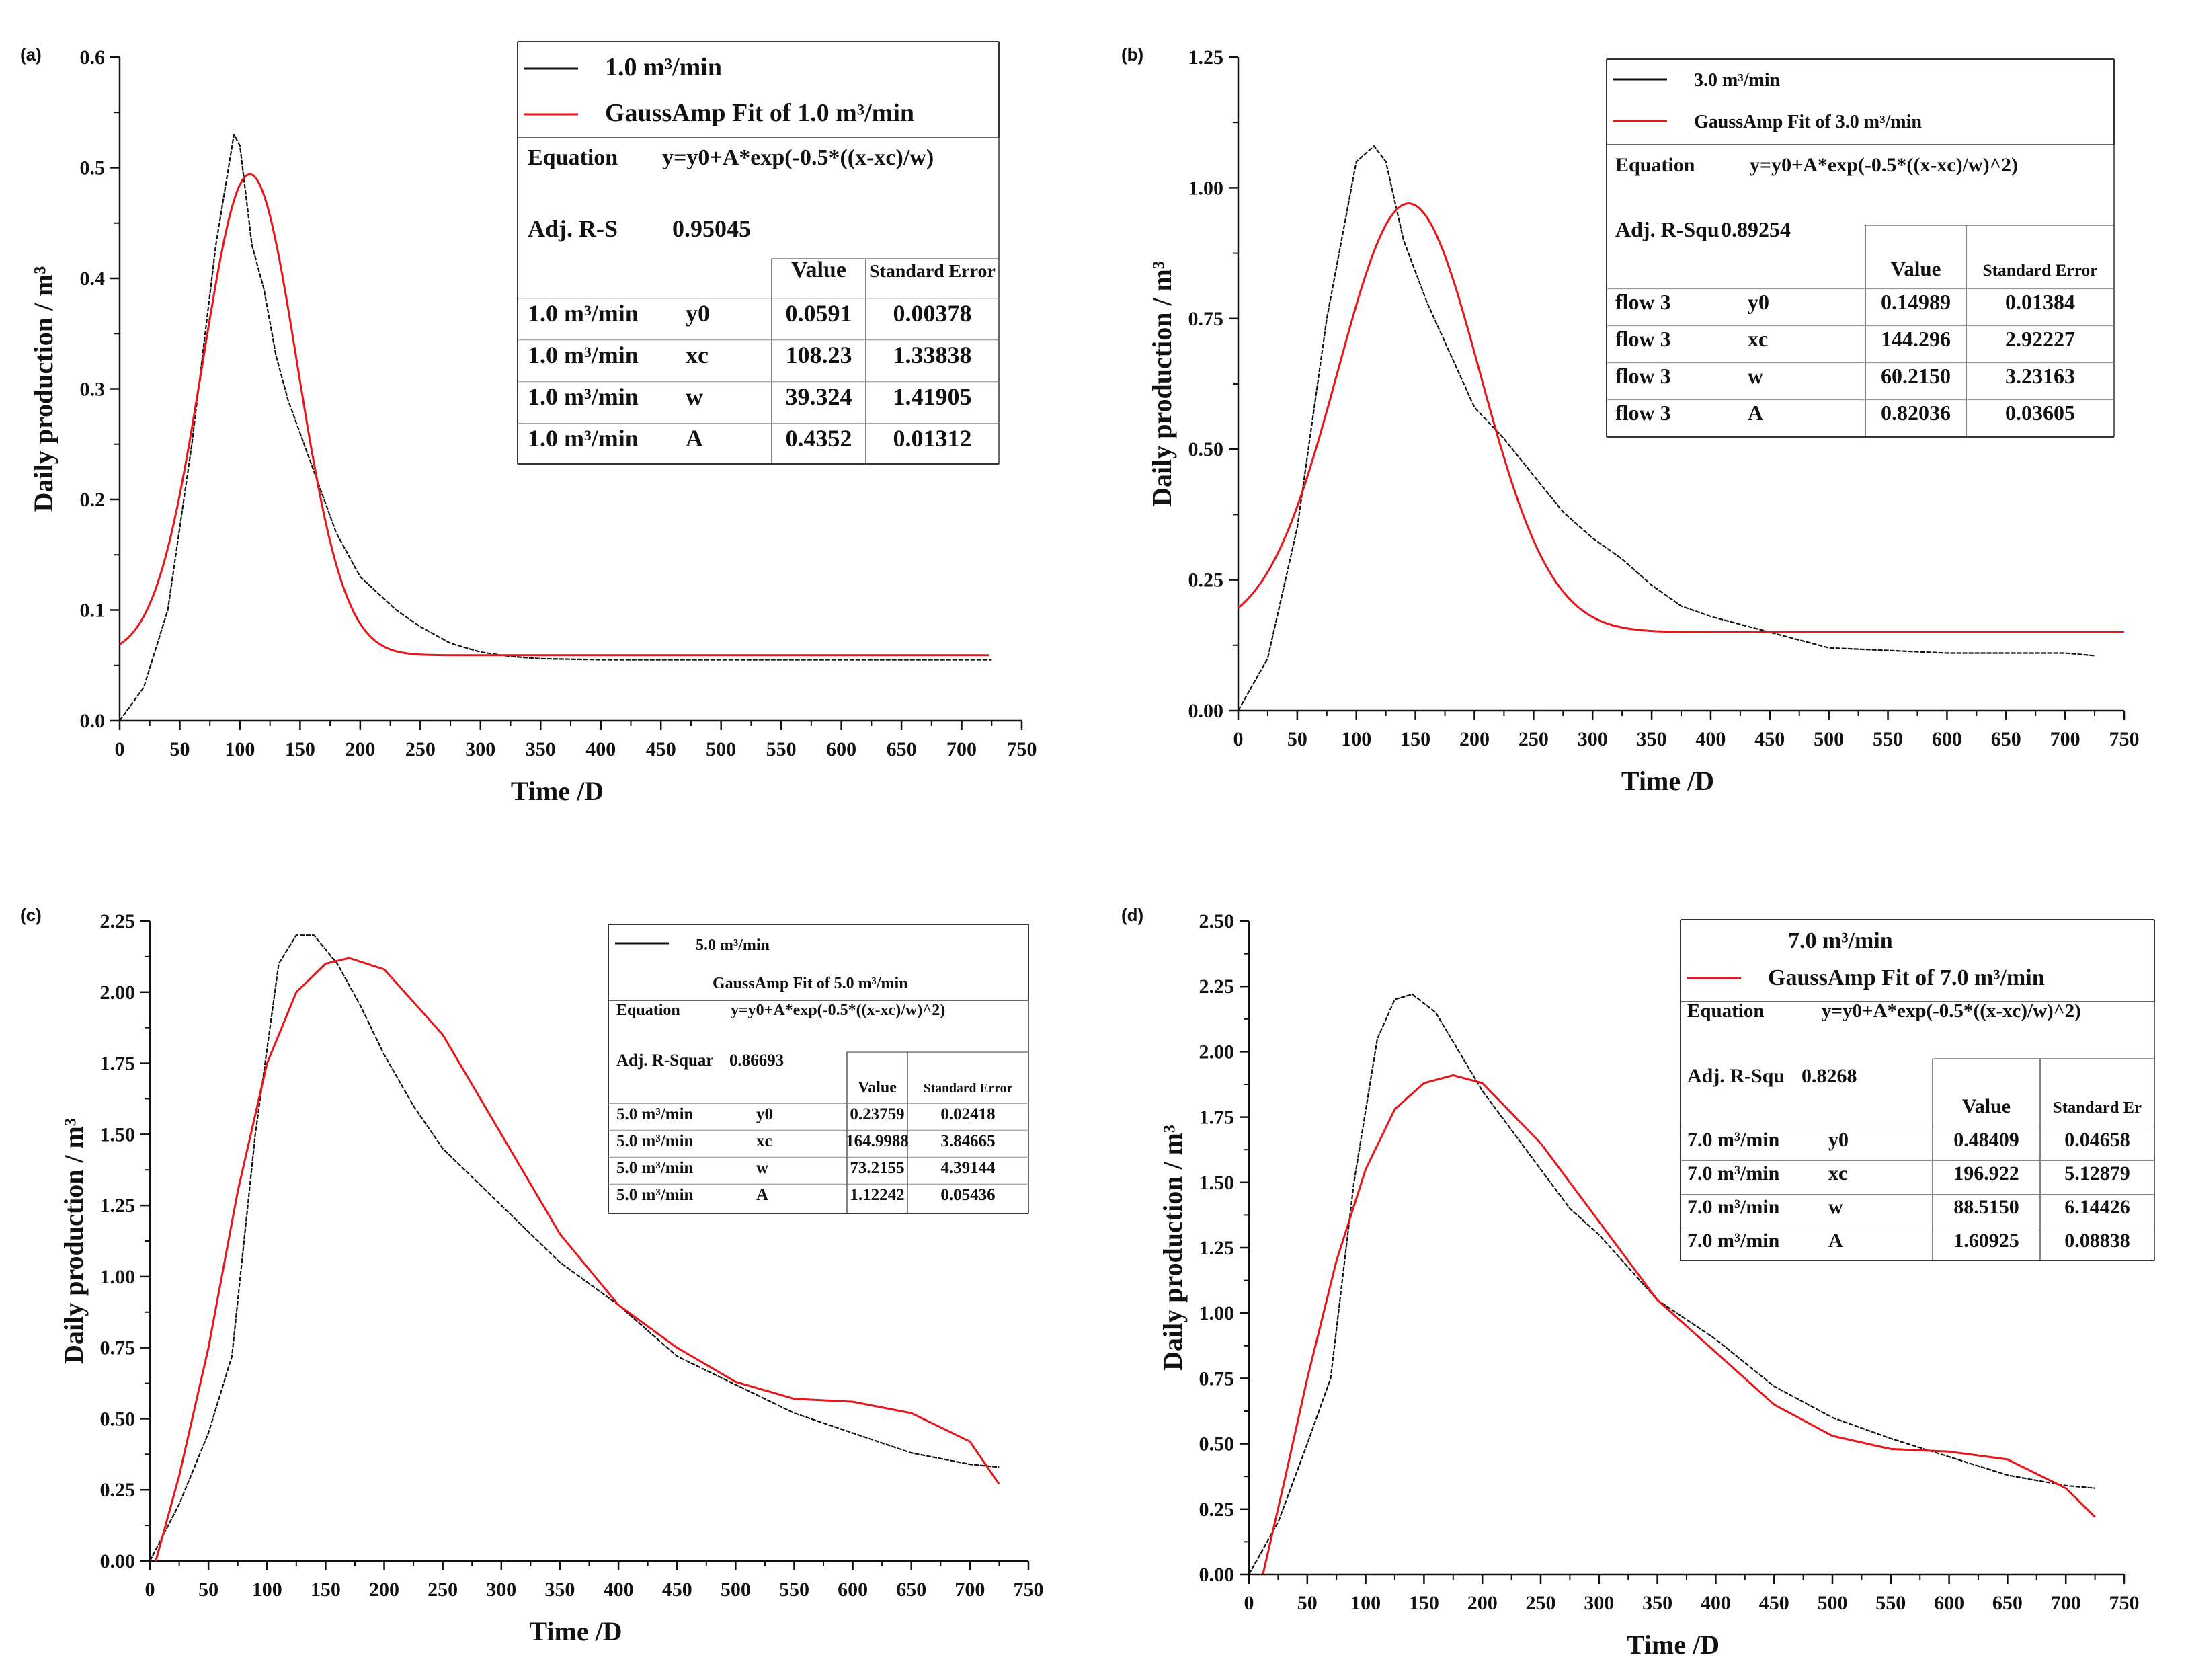 The image size is (2186, 1680). Describe the element at coordinates (756, 1061) in the screenshot. I see `adj-r-value: 0.86693` at that location.